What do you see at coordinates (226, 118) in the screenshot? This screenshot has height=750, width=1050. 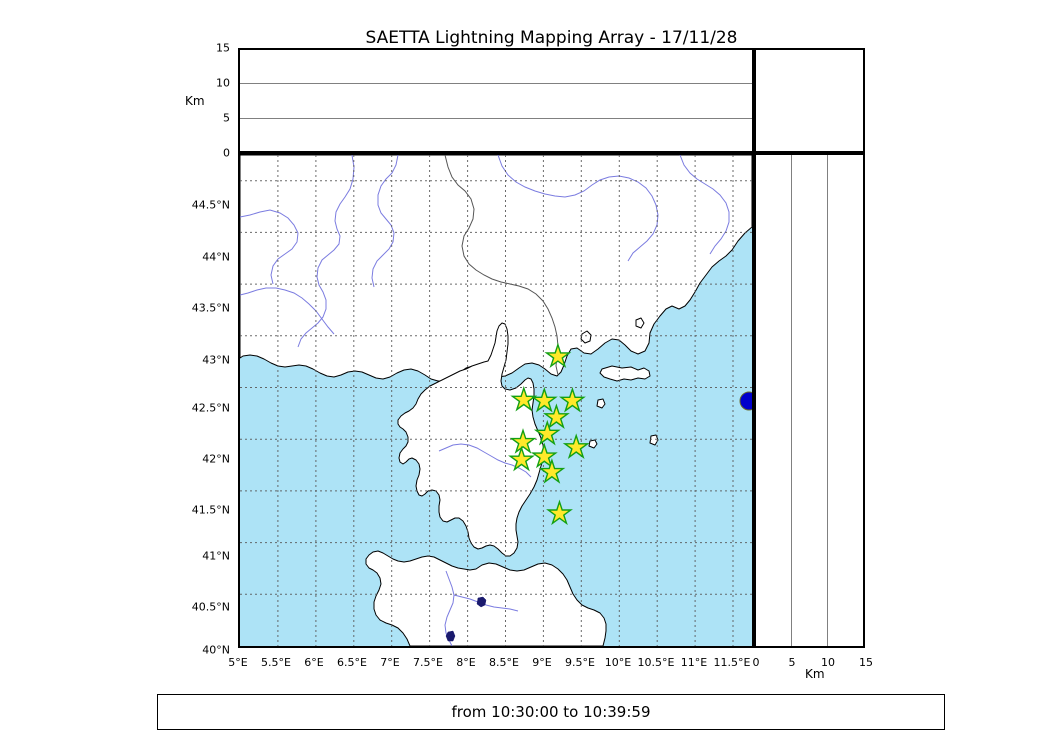 I see `tick-top-5: 5` at bounding box center [226, 118].